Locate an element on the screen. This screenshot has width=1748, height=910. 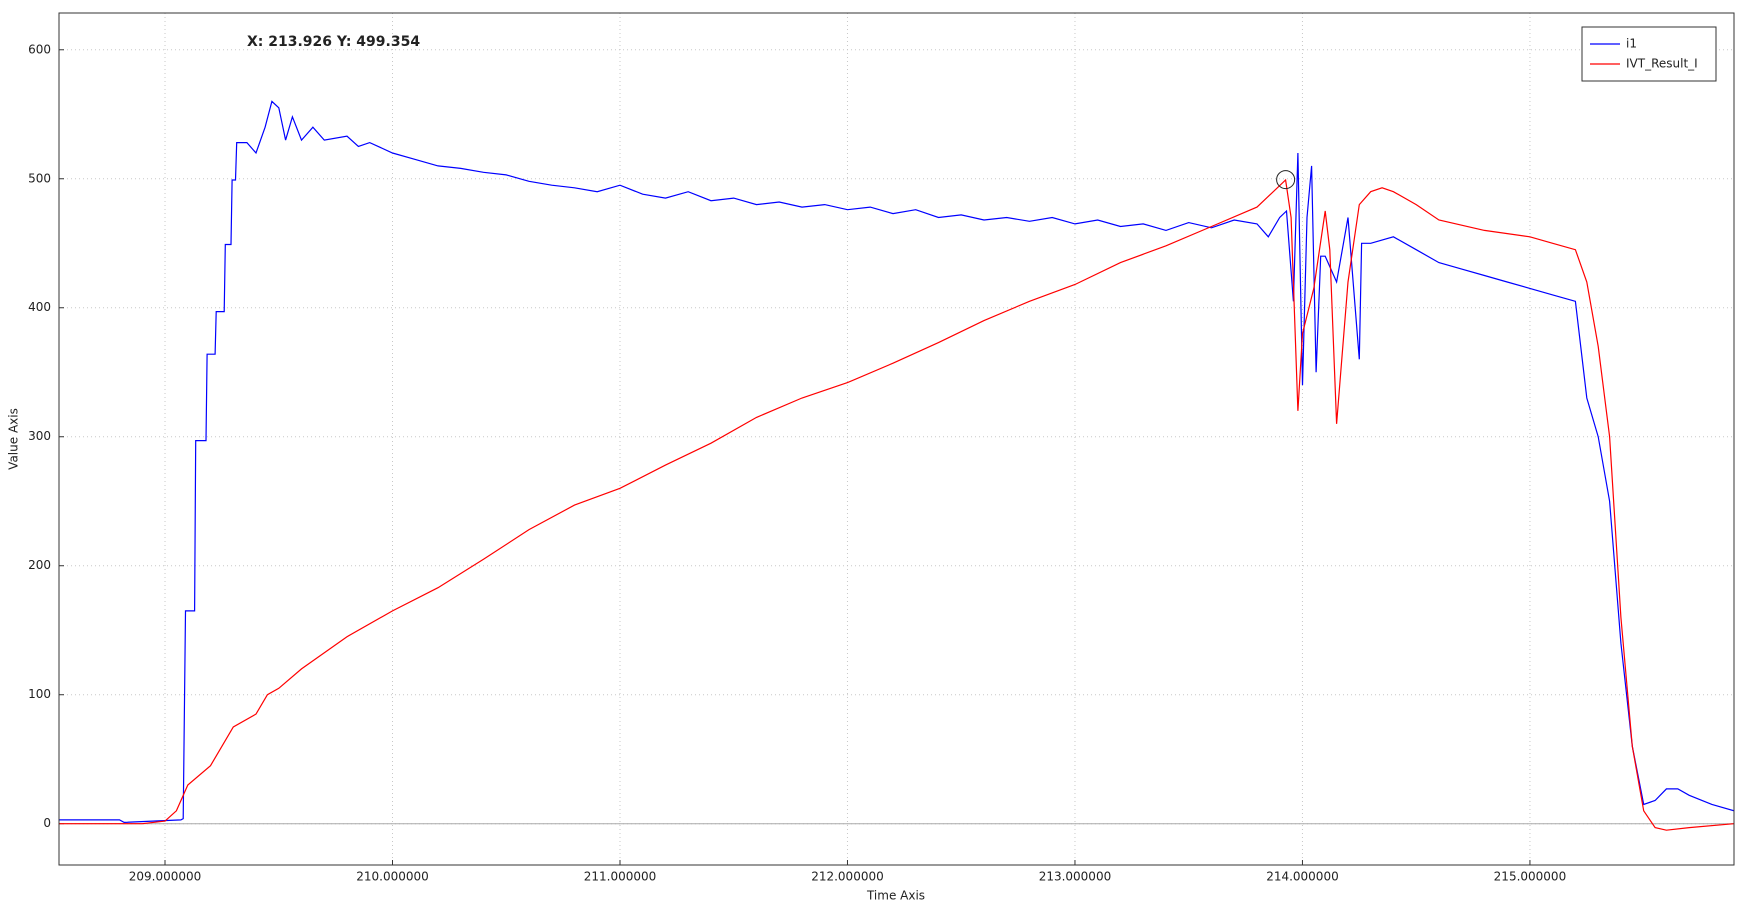
y-tick-label: 0 is located at coordinates (47, 823).